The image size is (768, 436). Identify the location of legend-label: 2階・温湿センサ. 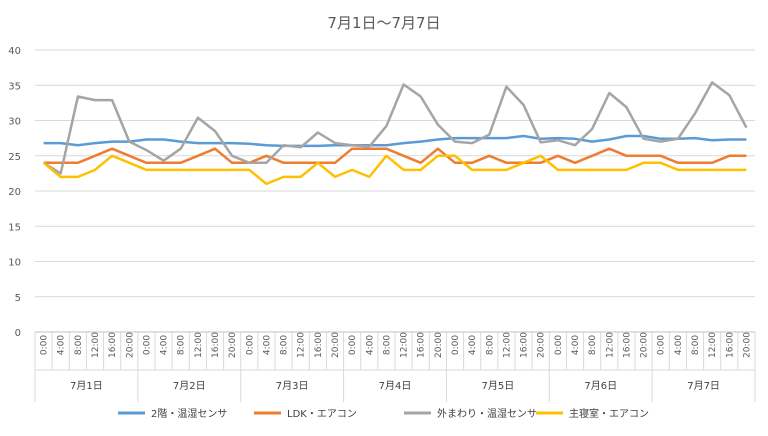
(189, 414).